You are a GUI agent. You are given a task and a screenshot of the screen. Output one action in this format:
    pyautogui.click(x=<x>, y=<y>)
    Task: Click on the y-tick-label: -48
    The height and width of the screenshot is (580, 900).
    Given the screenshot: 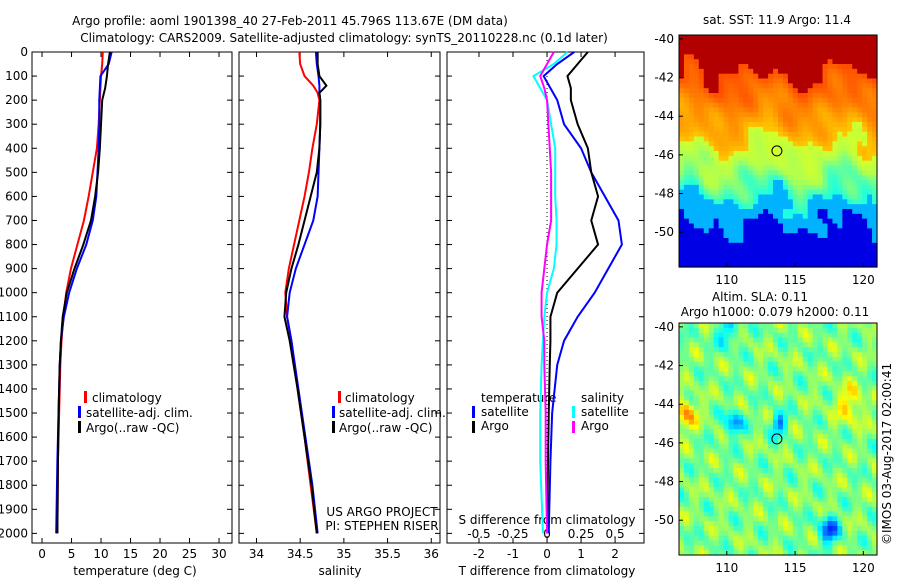 What is the action you would take?
    pyautogui.click(x=664, y=194)
    